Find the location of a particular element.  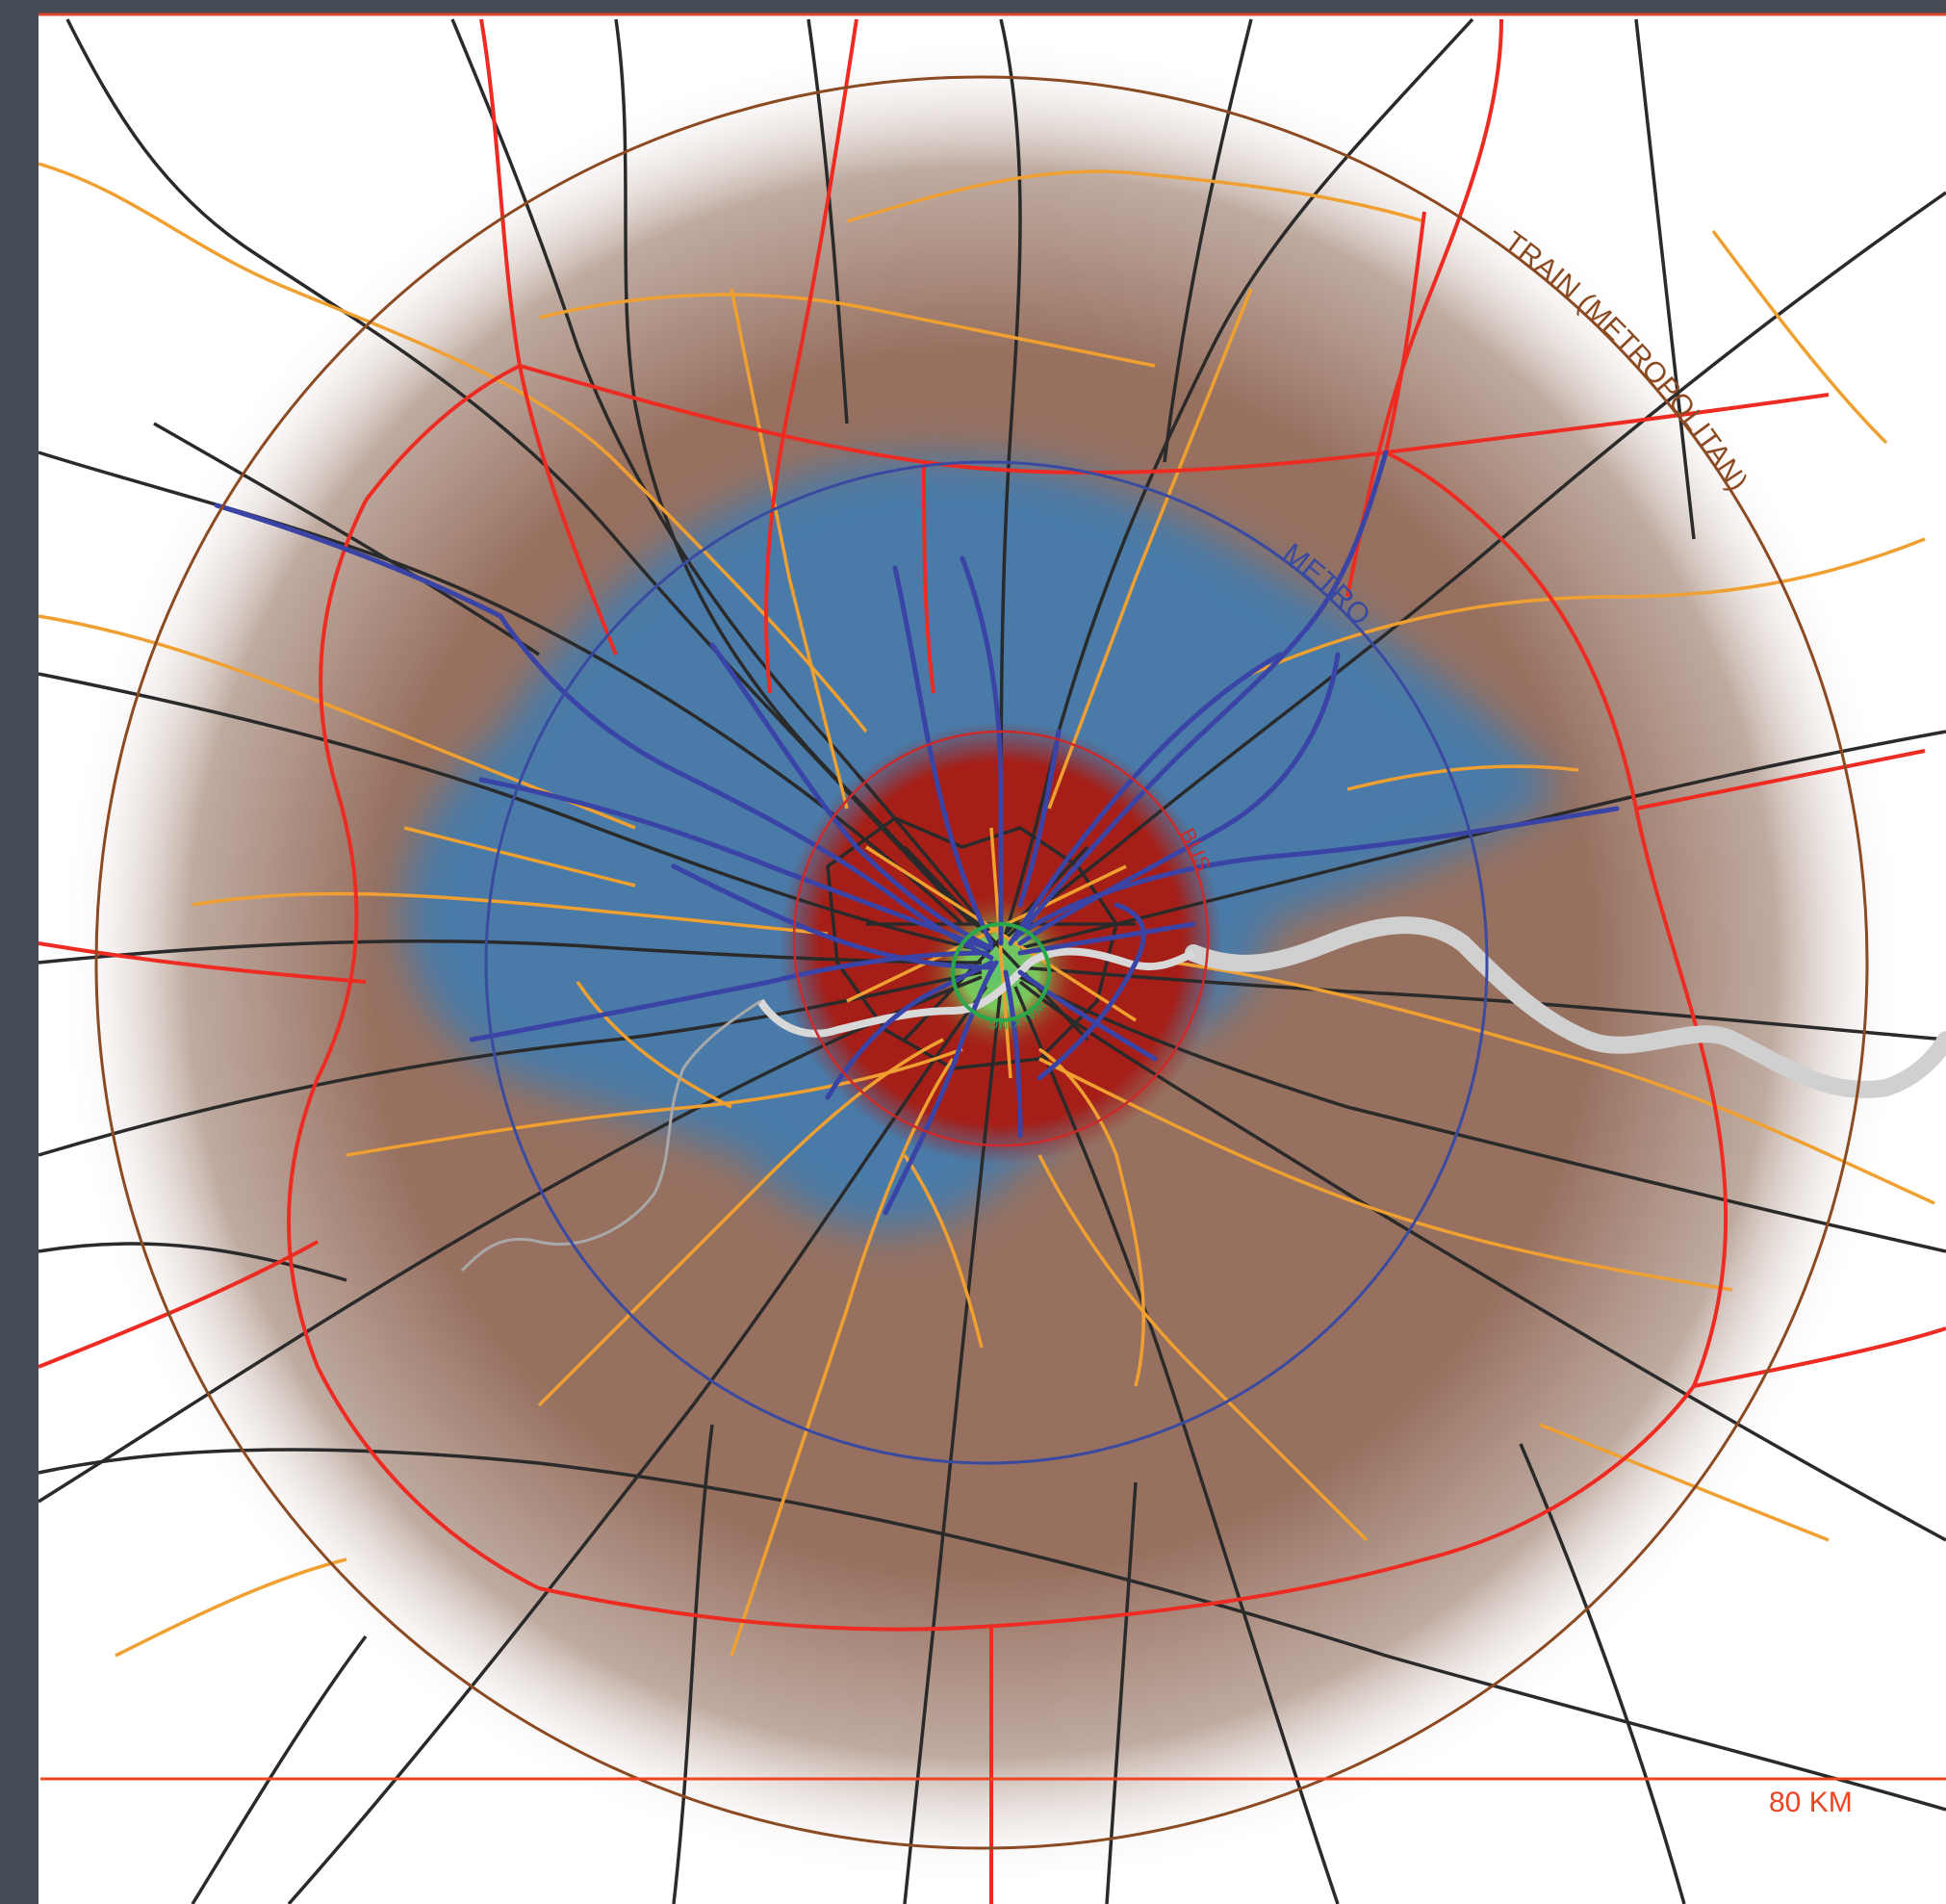

river-thames-upper is located at coordinates (610, 1136).